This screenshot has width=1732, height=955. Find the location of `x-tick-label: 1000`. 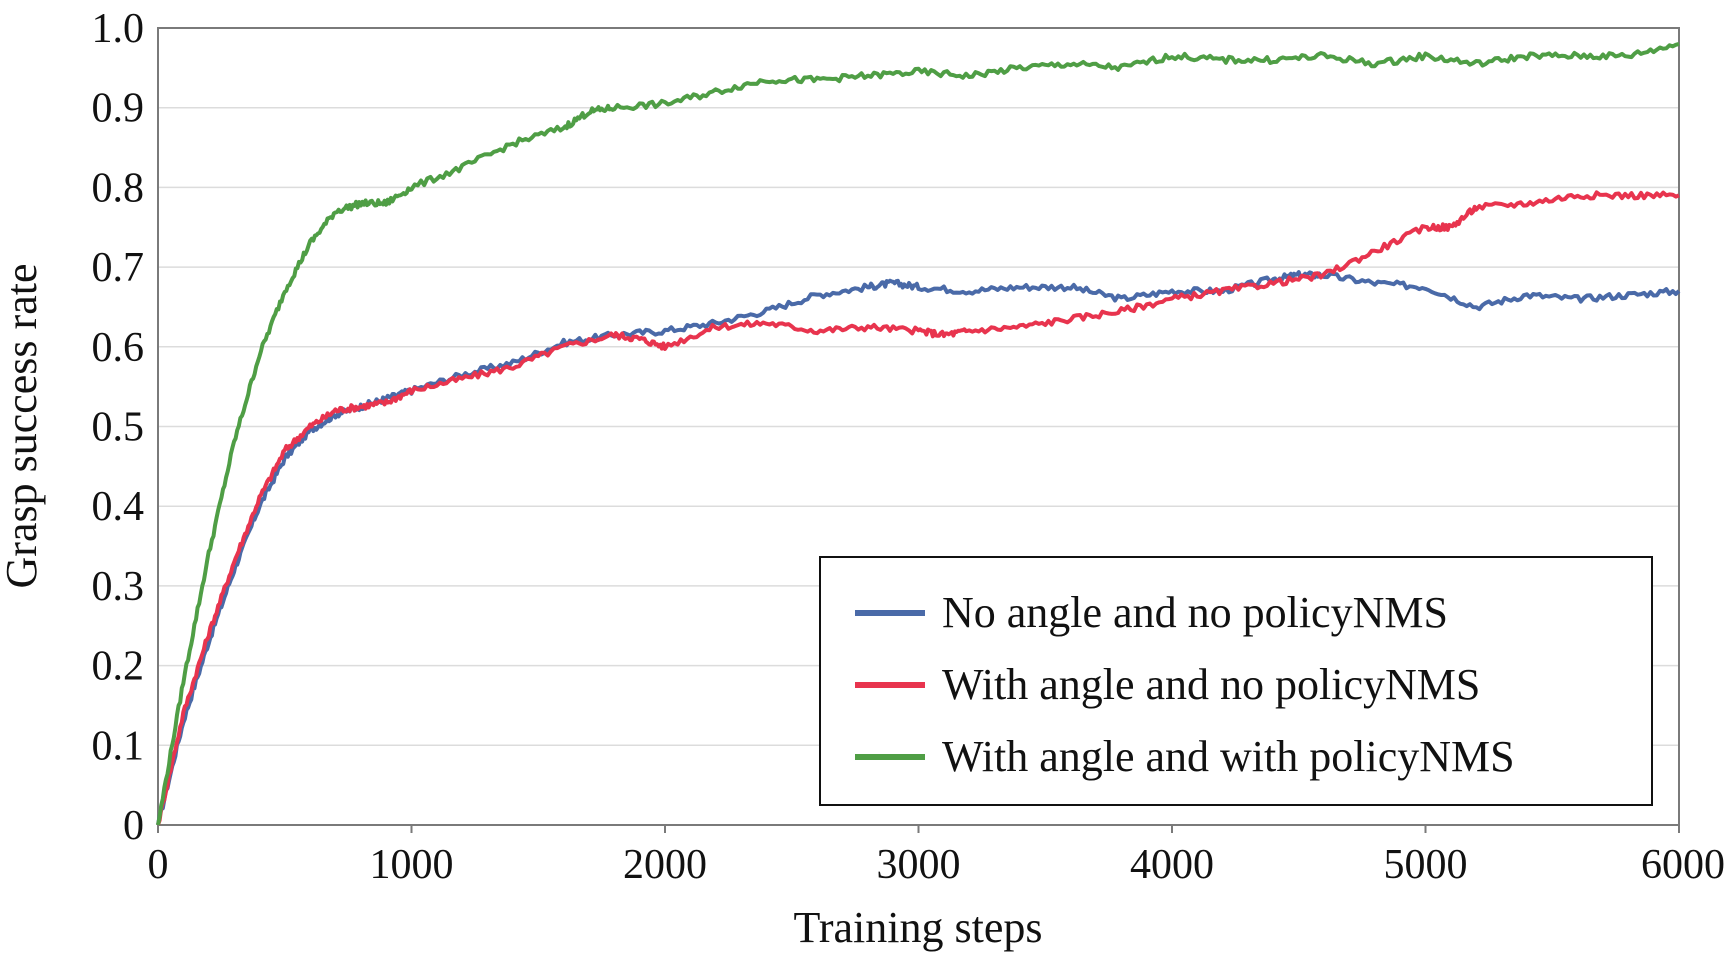

x-tick-label: 1000 is located at coordinates (412, 865).